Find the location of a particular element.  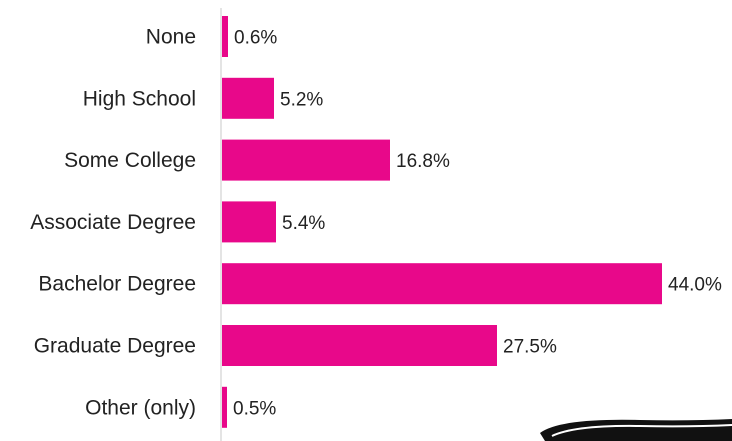

category-label-high-school: High School is located at coordinates (139, 98).